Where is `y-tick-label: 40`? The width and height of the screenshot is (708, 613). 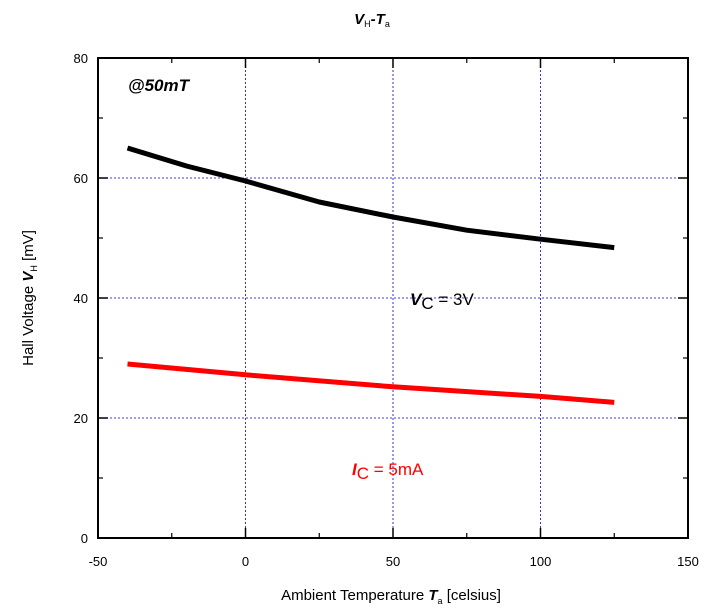
y-tick-label: 40 is located at coordinates (81, 298).